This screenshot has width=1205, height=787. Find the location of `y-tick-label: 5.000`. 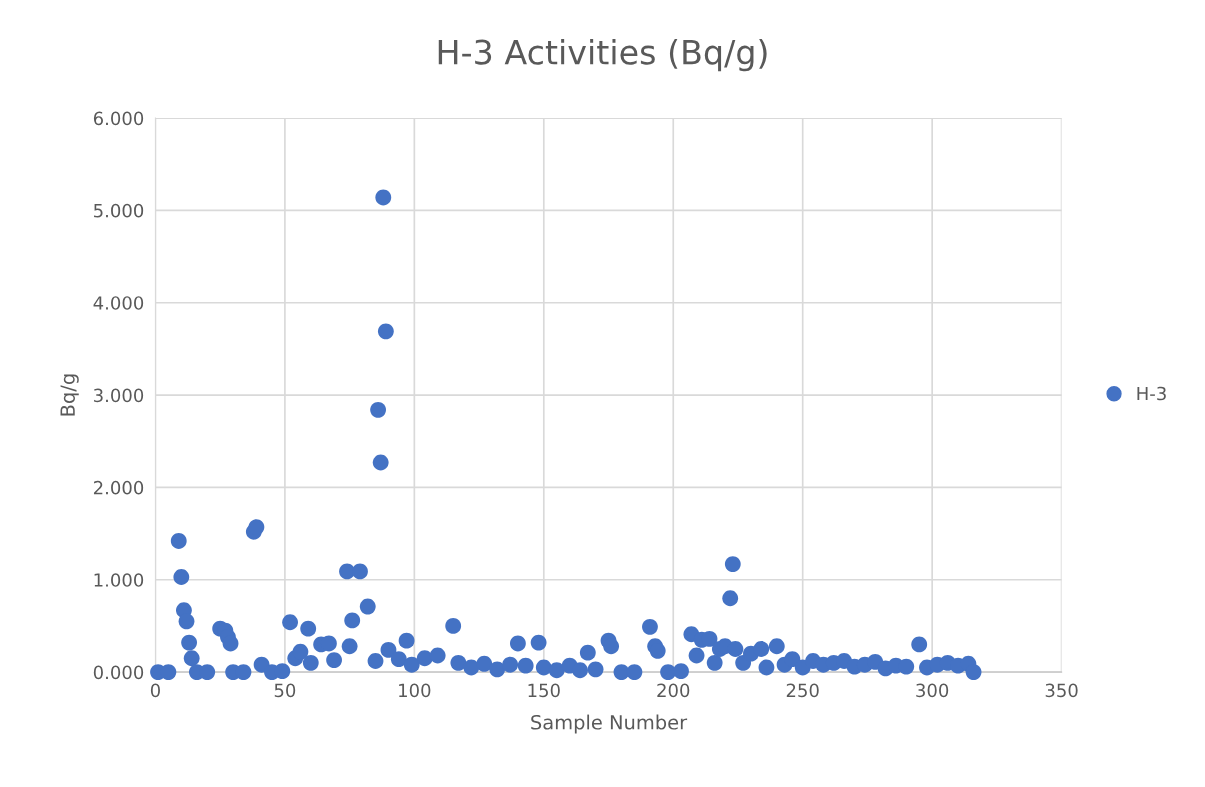

y-tick-label: 5.000 is located at coordinates (119, 210).